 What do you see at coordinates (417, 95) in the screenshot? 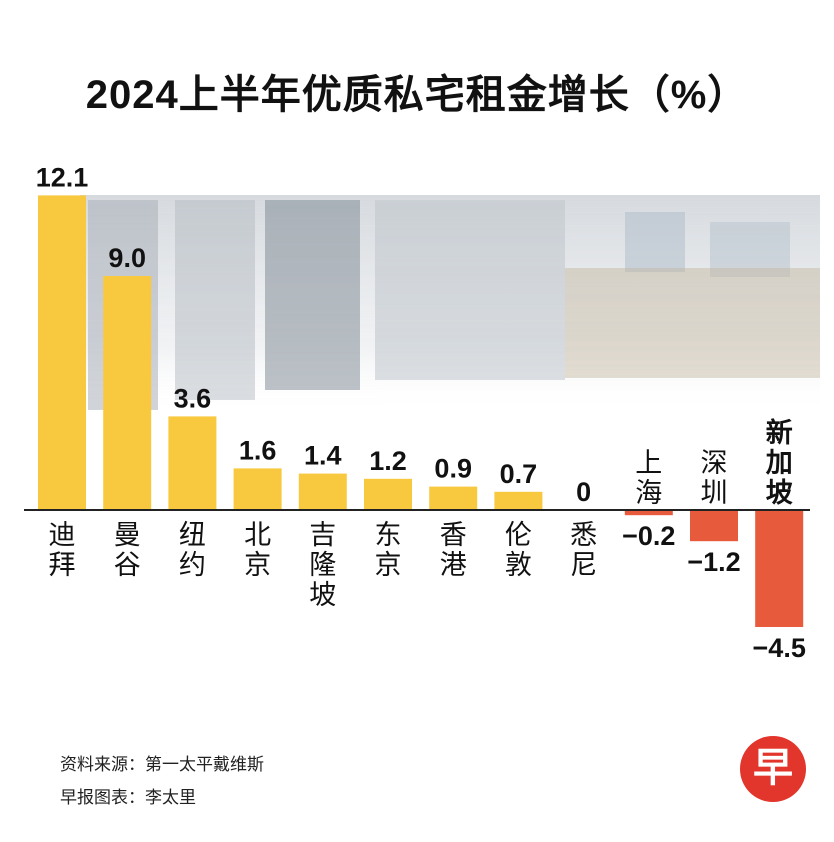
I see `chart-title: 2024上半年优质私宅租金增长（%）` at bounding box center [417, 95].